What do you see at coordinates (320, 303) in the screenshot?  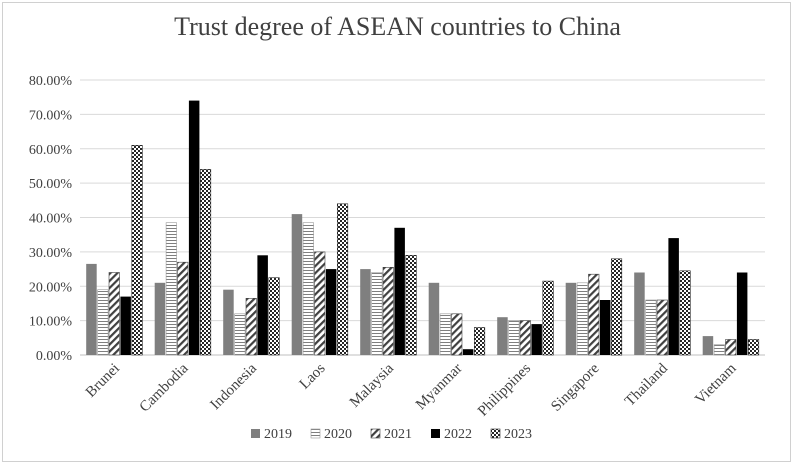 I see `bar-2021-laos` at bounding box center [320, 303].